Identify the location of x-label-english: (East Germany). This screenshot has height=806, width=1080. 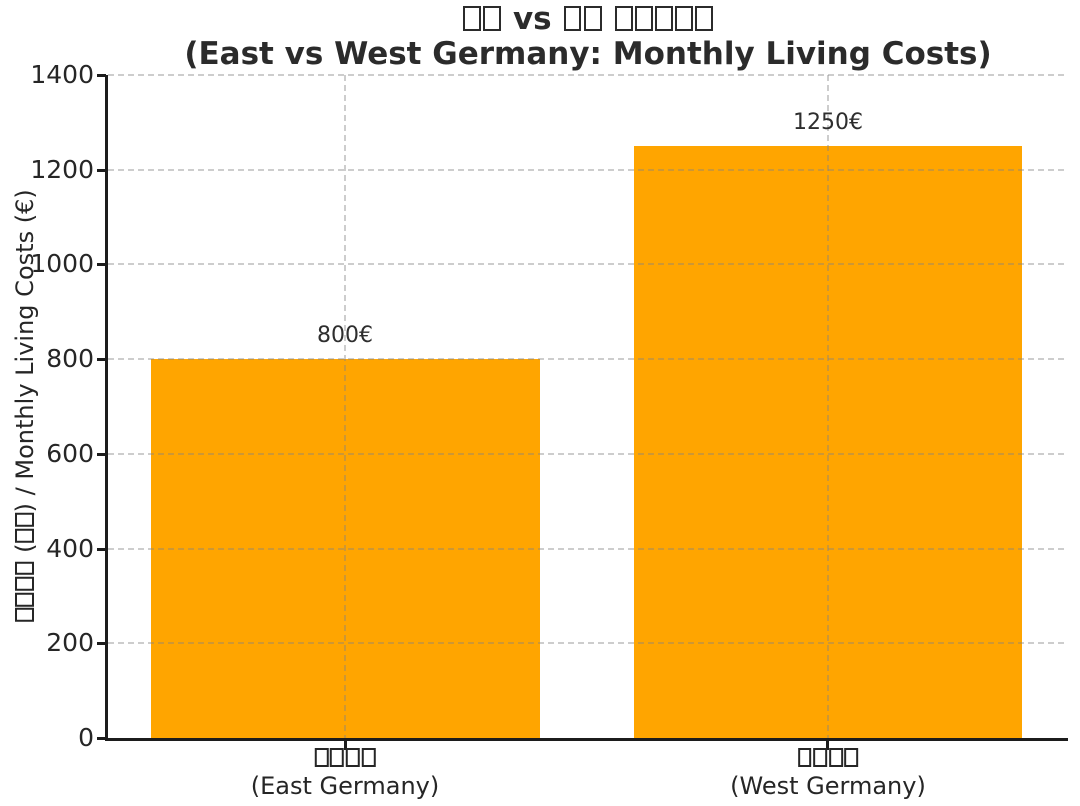
(345, 786).